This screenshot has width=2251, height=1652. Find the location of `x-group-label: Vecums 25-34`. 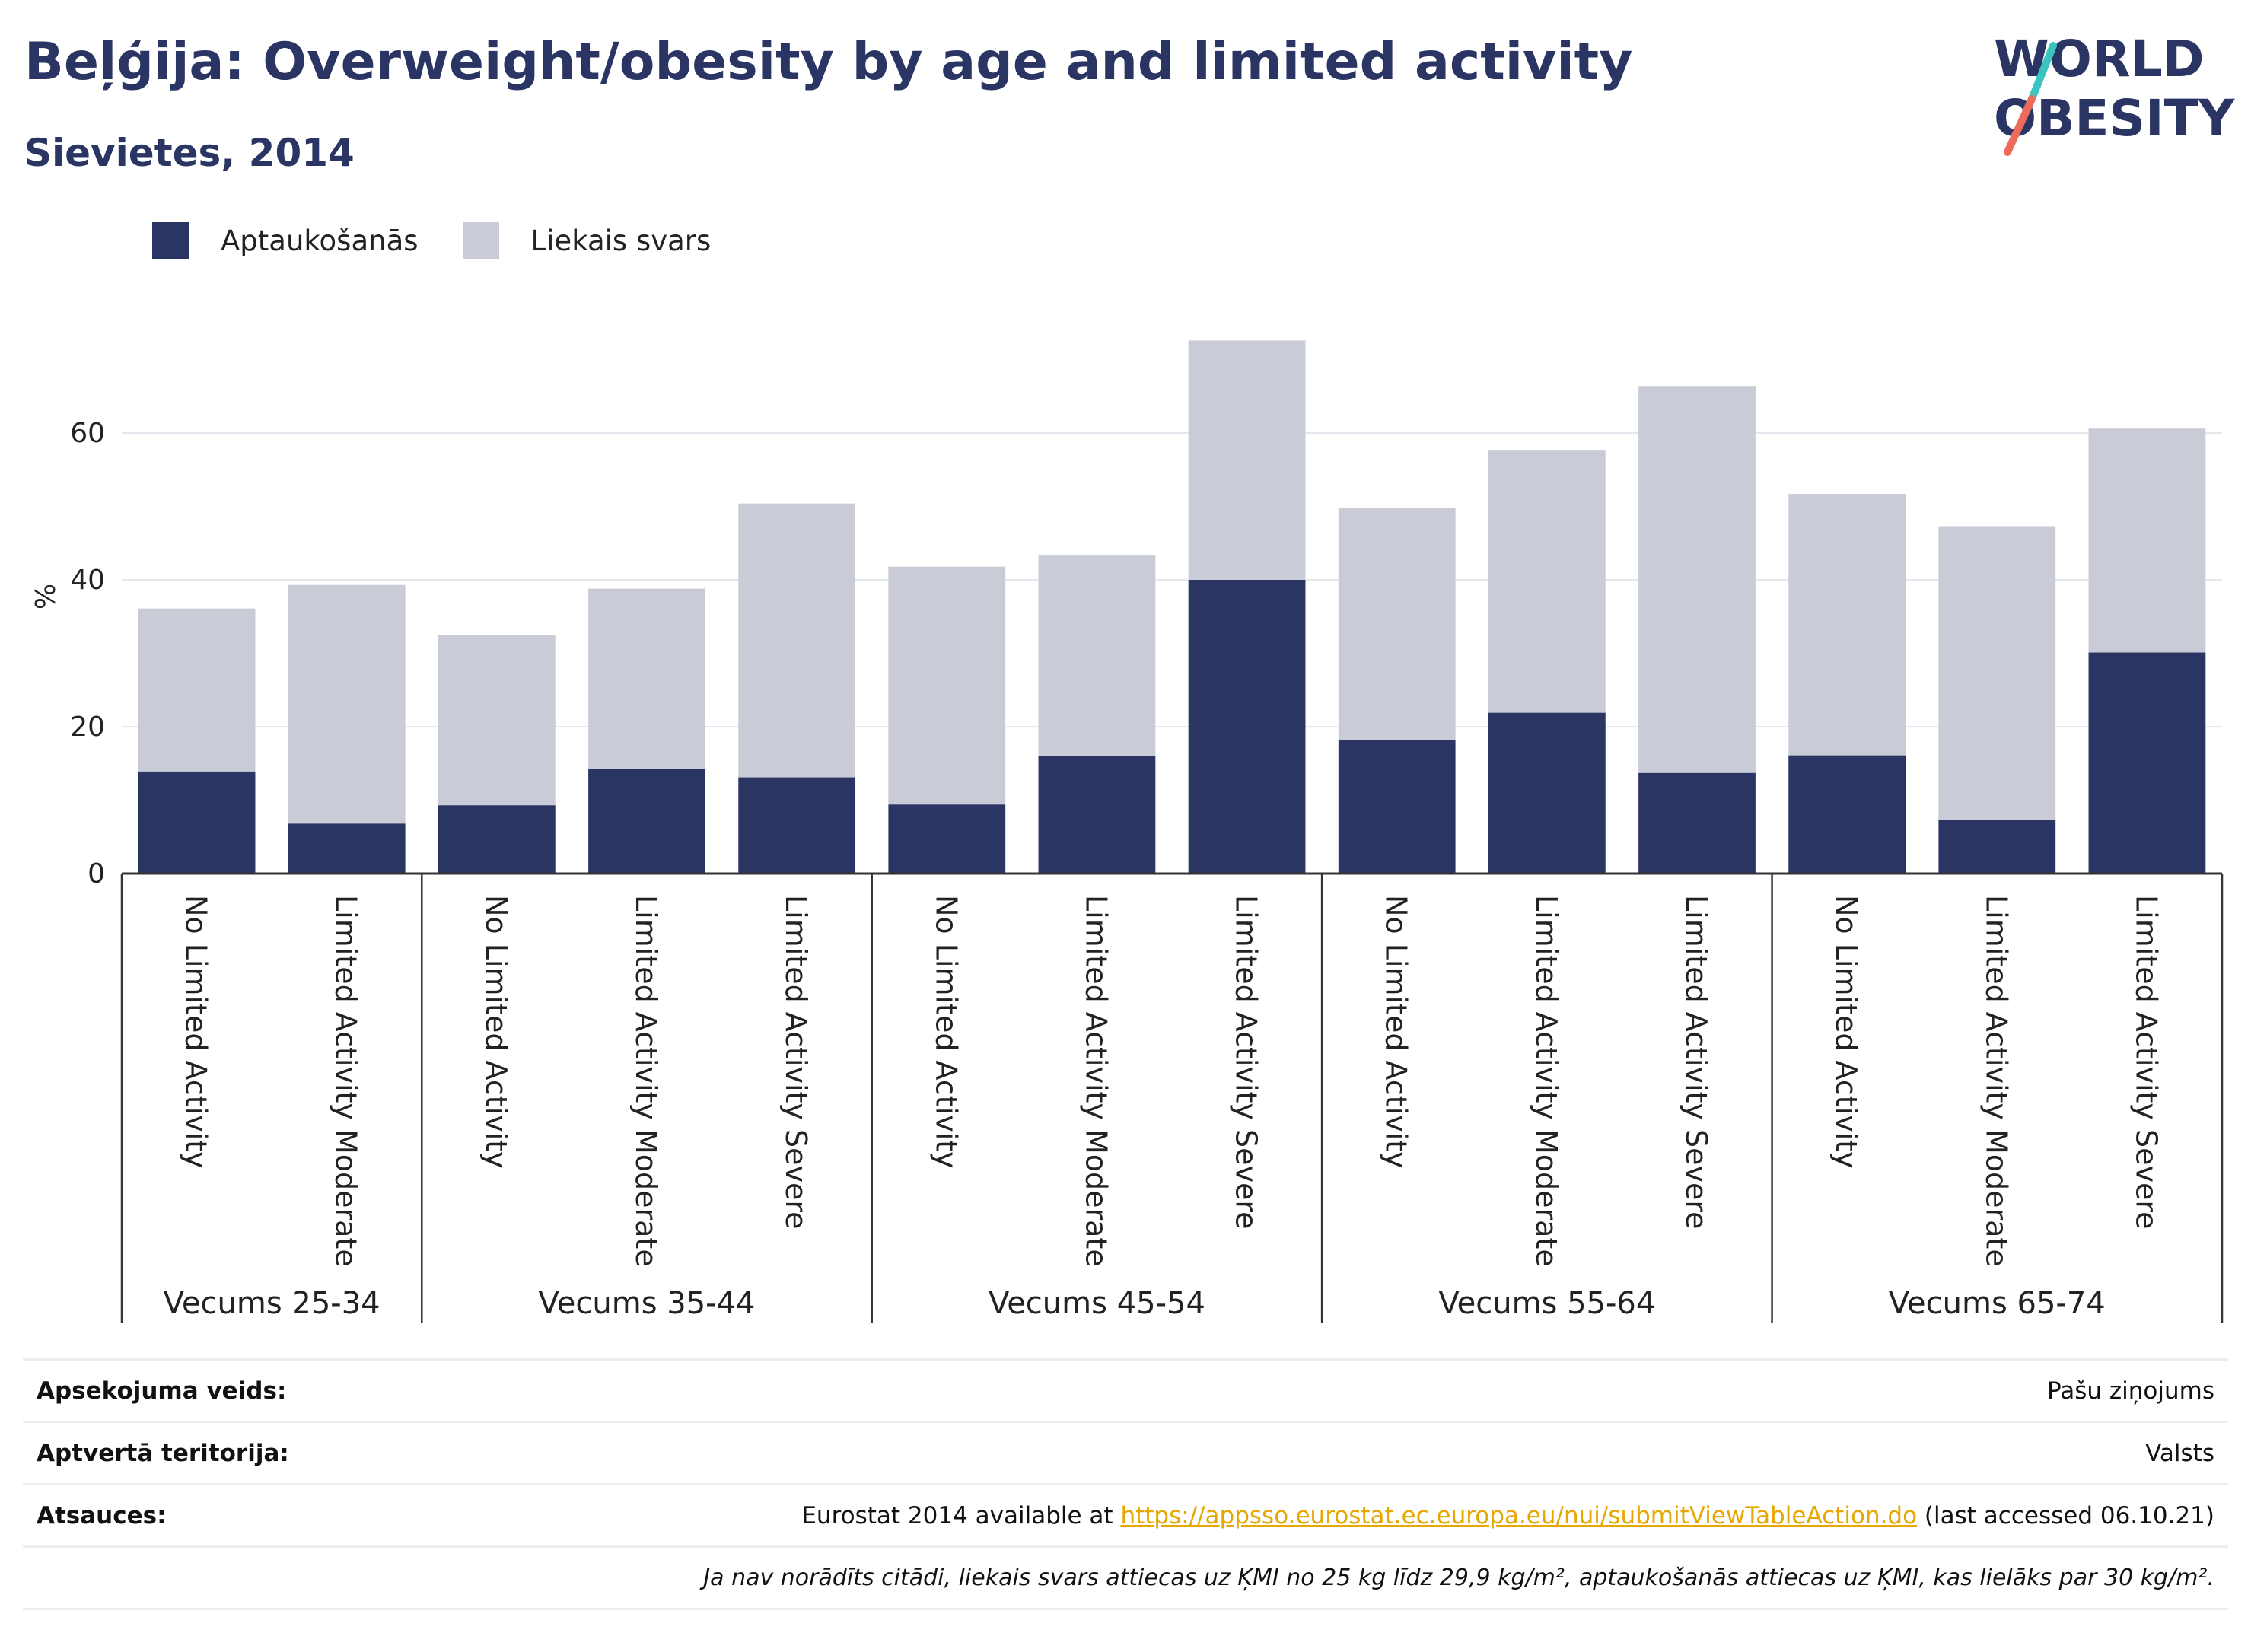

x-group-label: Vecums 25-34 is located at coordinates (272, 1303).